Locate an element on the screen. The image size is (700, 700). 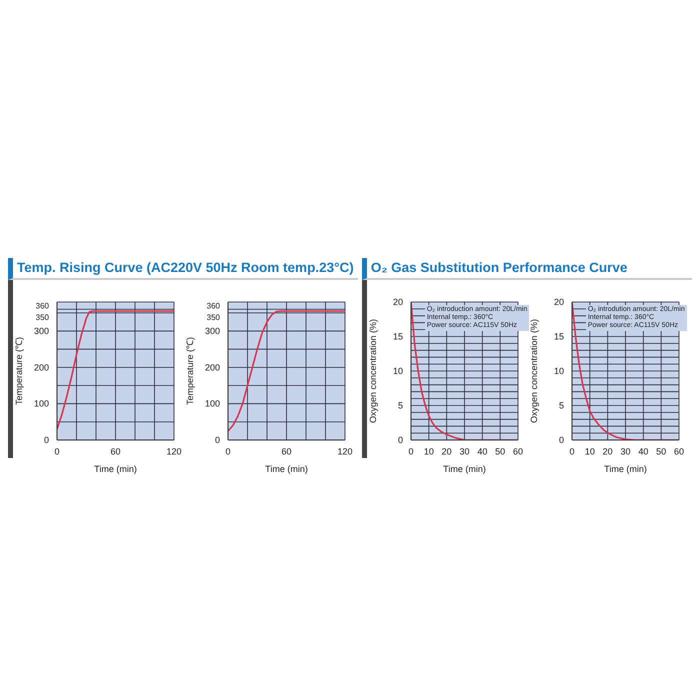
chart-title: Temp. Rising Curve (AC220V 50Hz Room temp.23°C) is located at coordinates (183, 269).